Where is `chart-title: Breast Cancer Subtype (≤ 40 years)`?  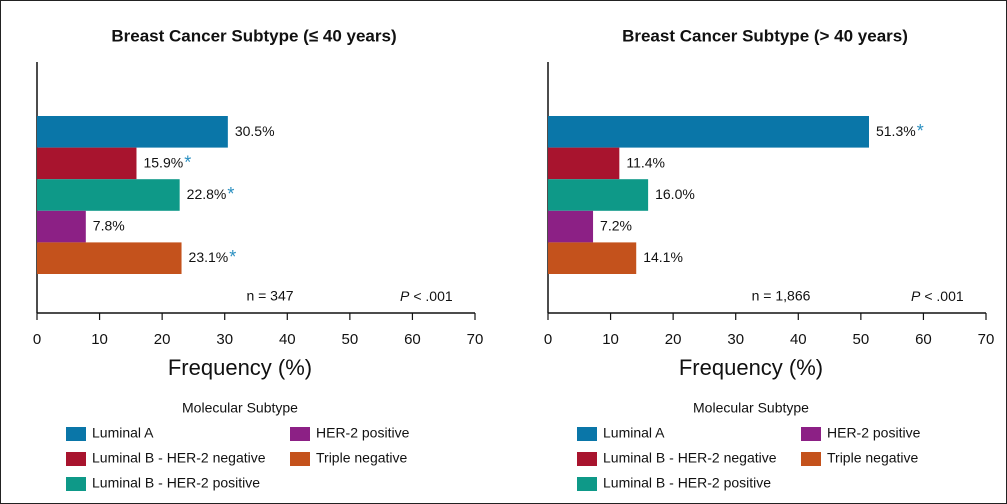 chart-title: Breast Cancer Subtype (≤ 40 years) is located at coordinates (253, 35).